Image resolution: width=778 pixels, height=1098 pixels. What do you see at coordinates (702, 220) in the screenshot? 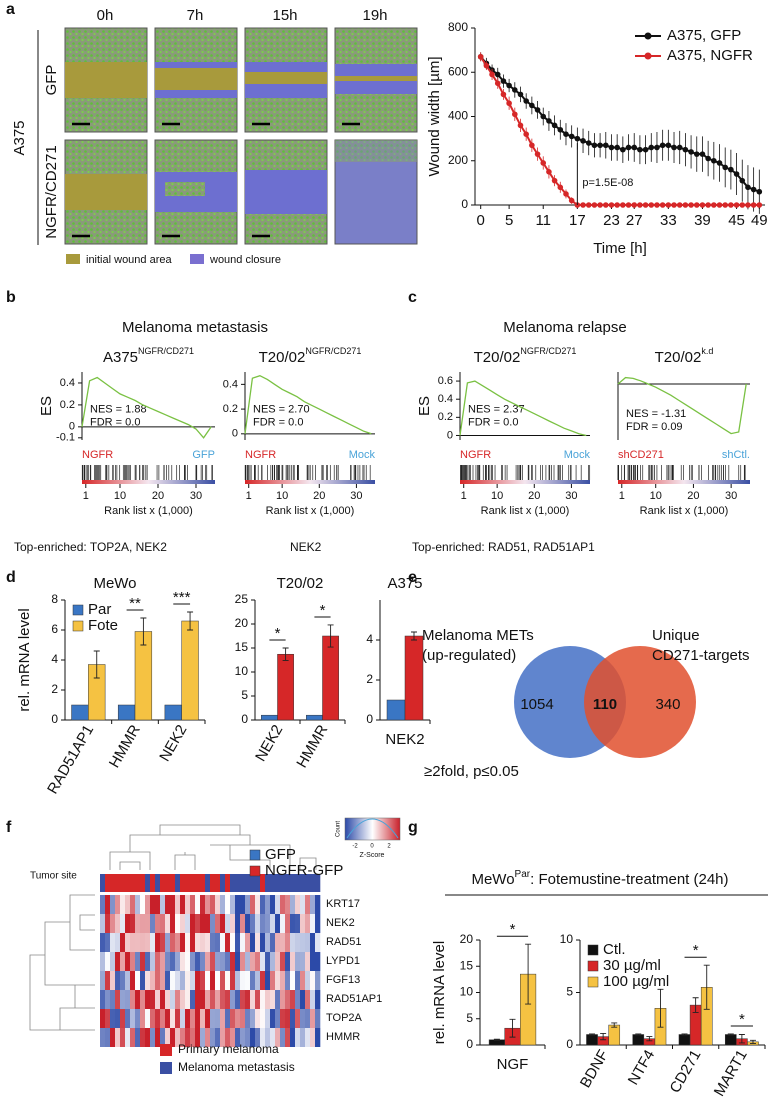
I see `x-tick-label: 39` at bounding box center [702, 220].